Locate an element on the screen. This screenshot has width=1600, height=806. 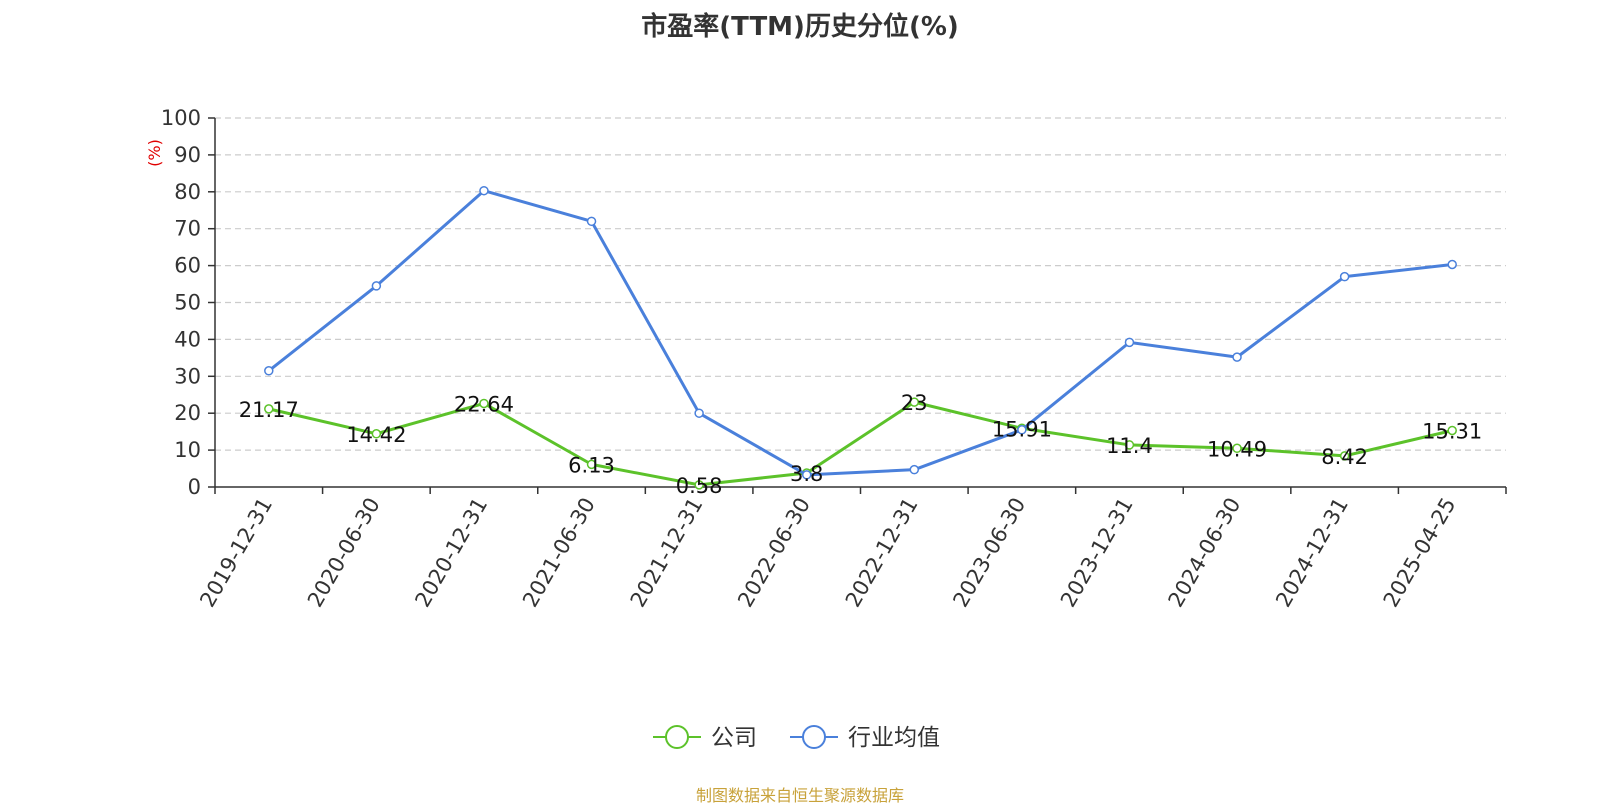
data-label: 11.4 is located at coordinates (1129, 446).